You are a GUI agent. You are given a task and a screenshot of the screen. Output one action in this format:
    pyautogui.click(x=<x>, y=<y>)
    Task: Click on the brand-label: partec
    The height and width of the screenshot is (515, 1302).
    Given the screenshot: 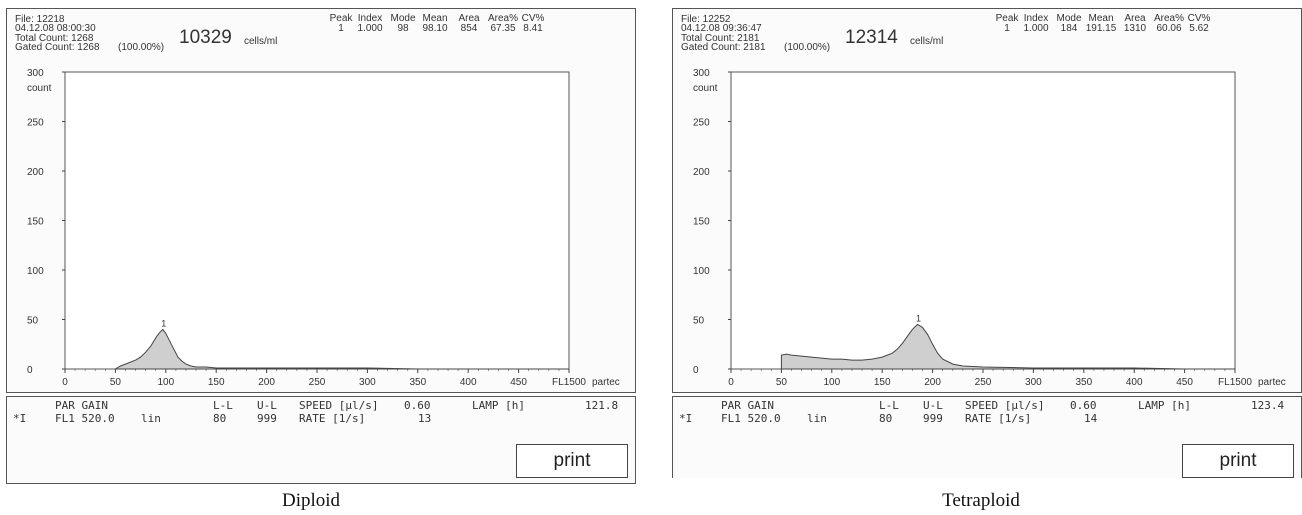 What is the action you would take?
    pyautogui.click(x=606, y=382)
    